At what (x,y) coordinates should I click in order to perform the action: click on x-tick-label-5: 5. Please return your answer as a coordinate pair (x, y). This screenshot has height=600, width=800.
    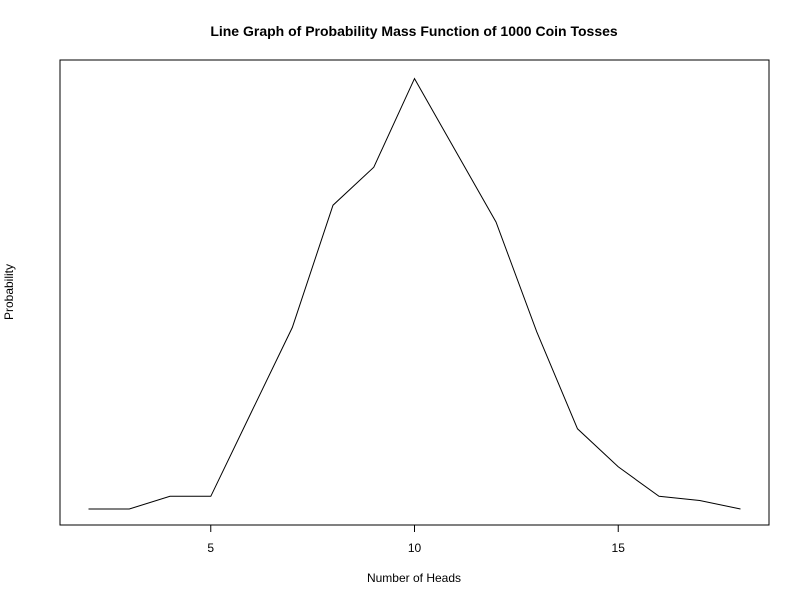
    Looking at the image, I should click on (210, 548).